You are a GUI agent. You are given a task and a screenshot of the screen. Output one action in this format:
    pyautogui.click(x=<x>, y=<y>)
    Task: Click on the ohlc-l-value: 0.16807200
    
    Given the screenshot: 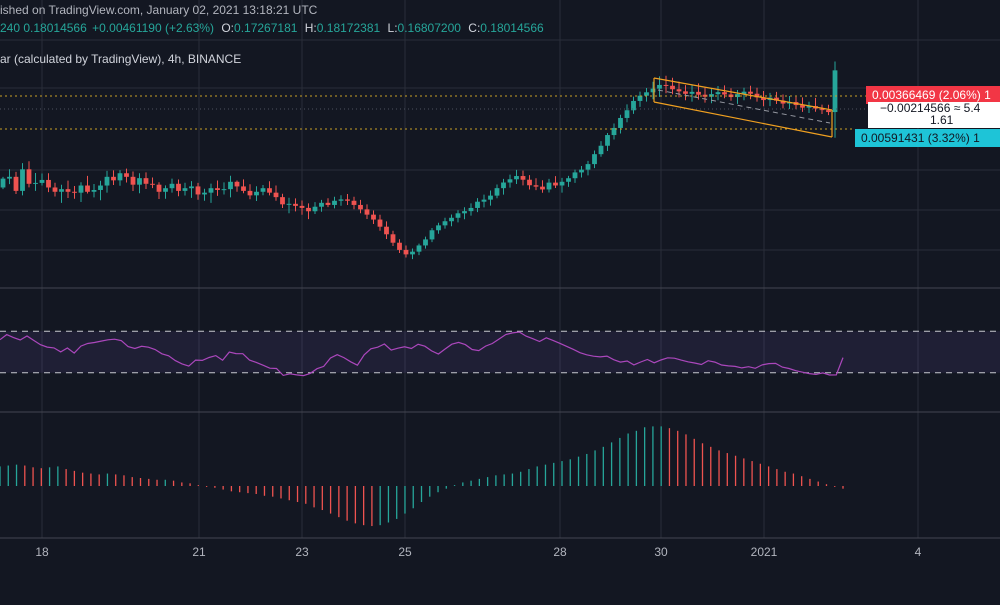 What is the action you would take?
    pyautogui.click(x=429, y=28)
    